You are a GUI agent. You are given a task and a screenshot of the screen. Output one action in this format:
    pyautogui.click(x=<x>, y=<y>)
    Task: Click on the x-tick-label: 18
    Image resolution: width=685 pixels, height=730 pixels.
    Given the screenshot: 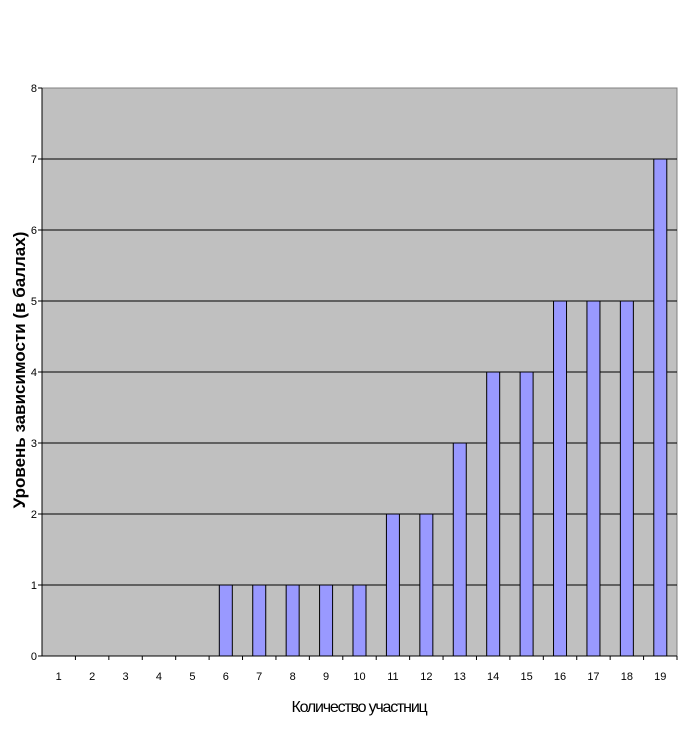 What is the action you would take?
    pyautogui.click(x=627, y=677)
    